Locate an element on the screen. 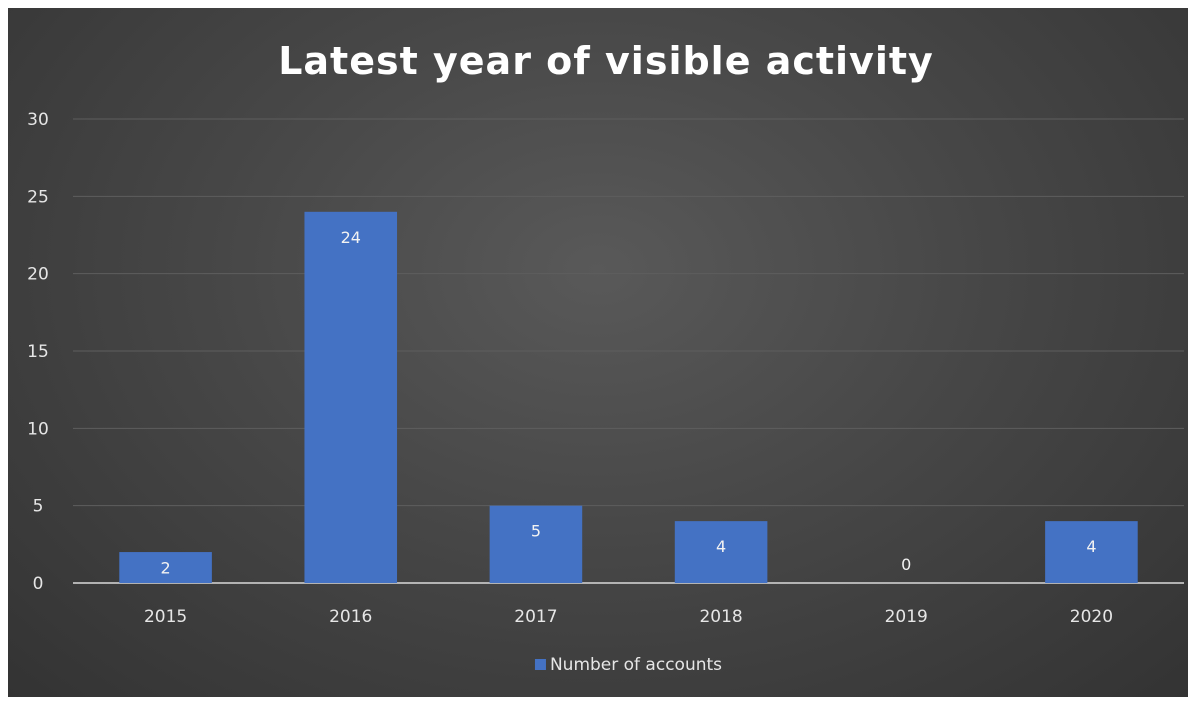 This screenshot has height=705, width=1196. bar-2015 is located at coordinates (165, 567).